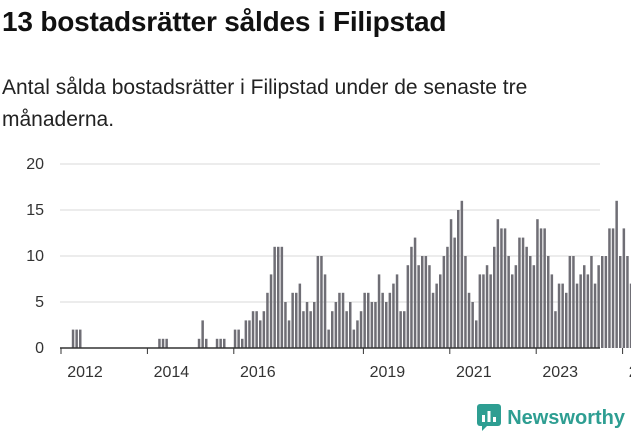 The image size is (631, 439). Describe the element at coordinates (35, 210) in the screenshot. I see `y-tick-label: 15` at that location.